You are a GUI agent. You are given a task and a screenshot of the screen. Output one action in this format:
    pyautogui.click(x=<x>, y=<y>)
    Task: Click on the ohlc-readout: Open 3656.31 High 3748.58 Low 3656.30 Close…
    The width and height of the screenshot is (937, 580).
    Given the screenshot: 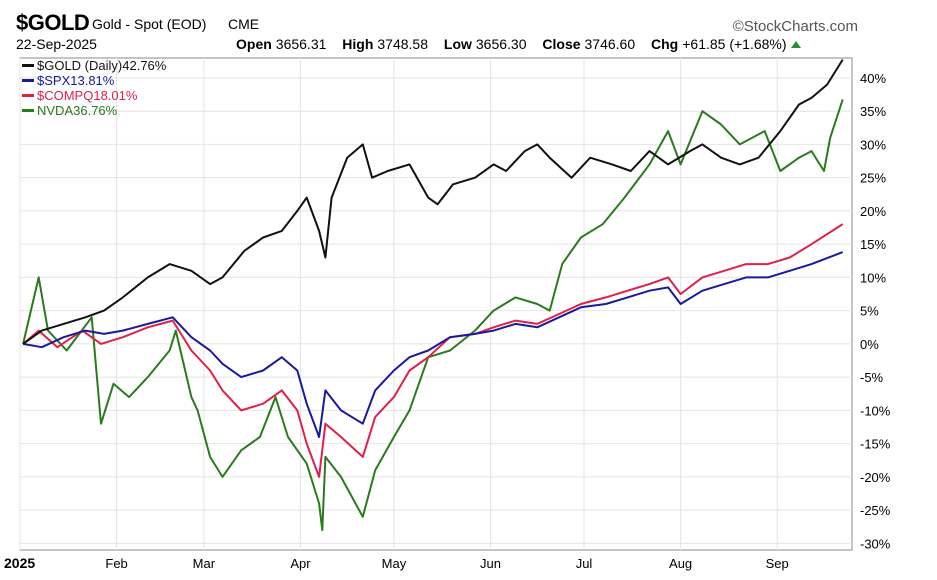 What is the action you would take?
    pyautogui.click(x=518, y=44)
    